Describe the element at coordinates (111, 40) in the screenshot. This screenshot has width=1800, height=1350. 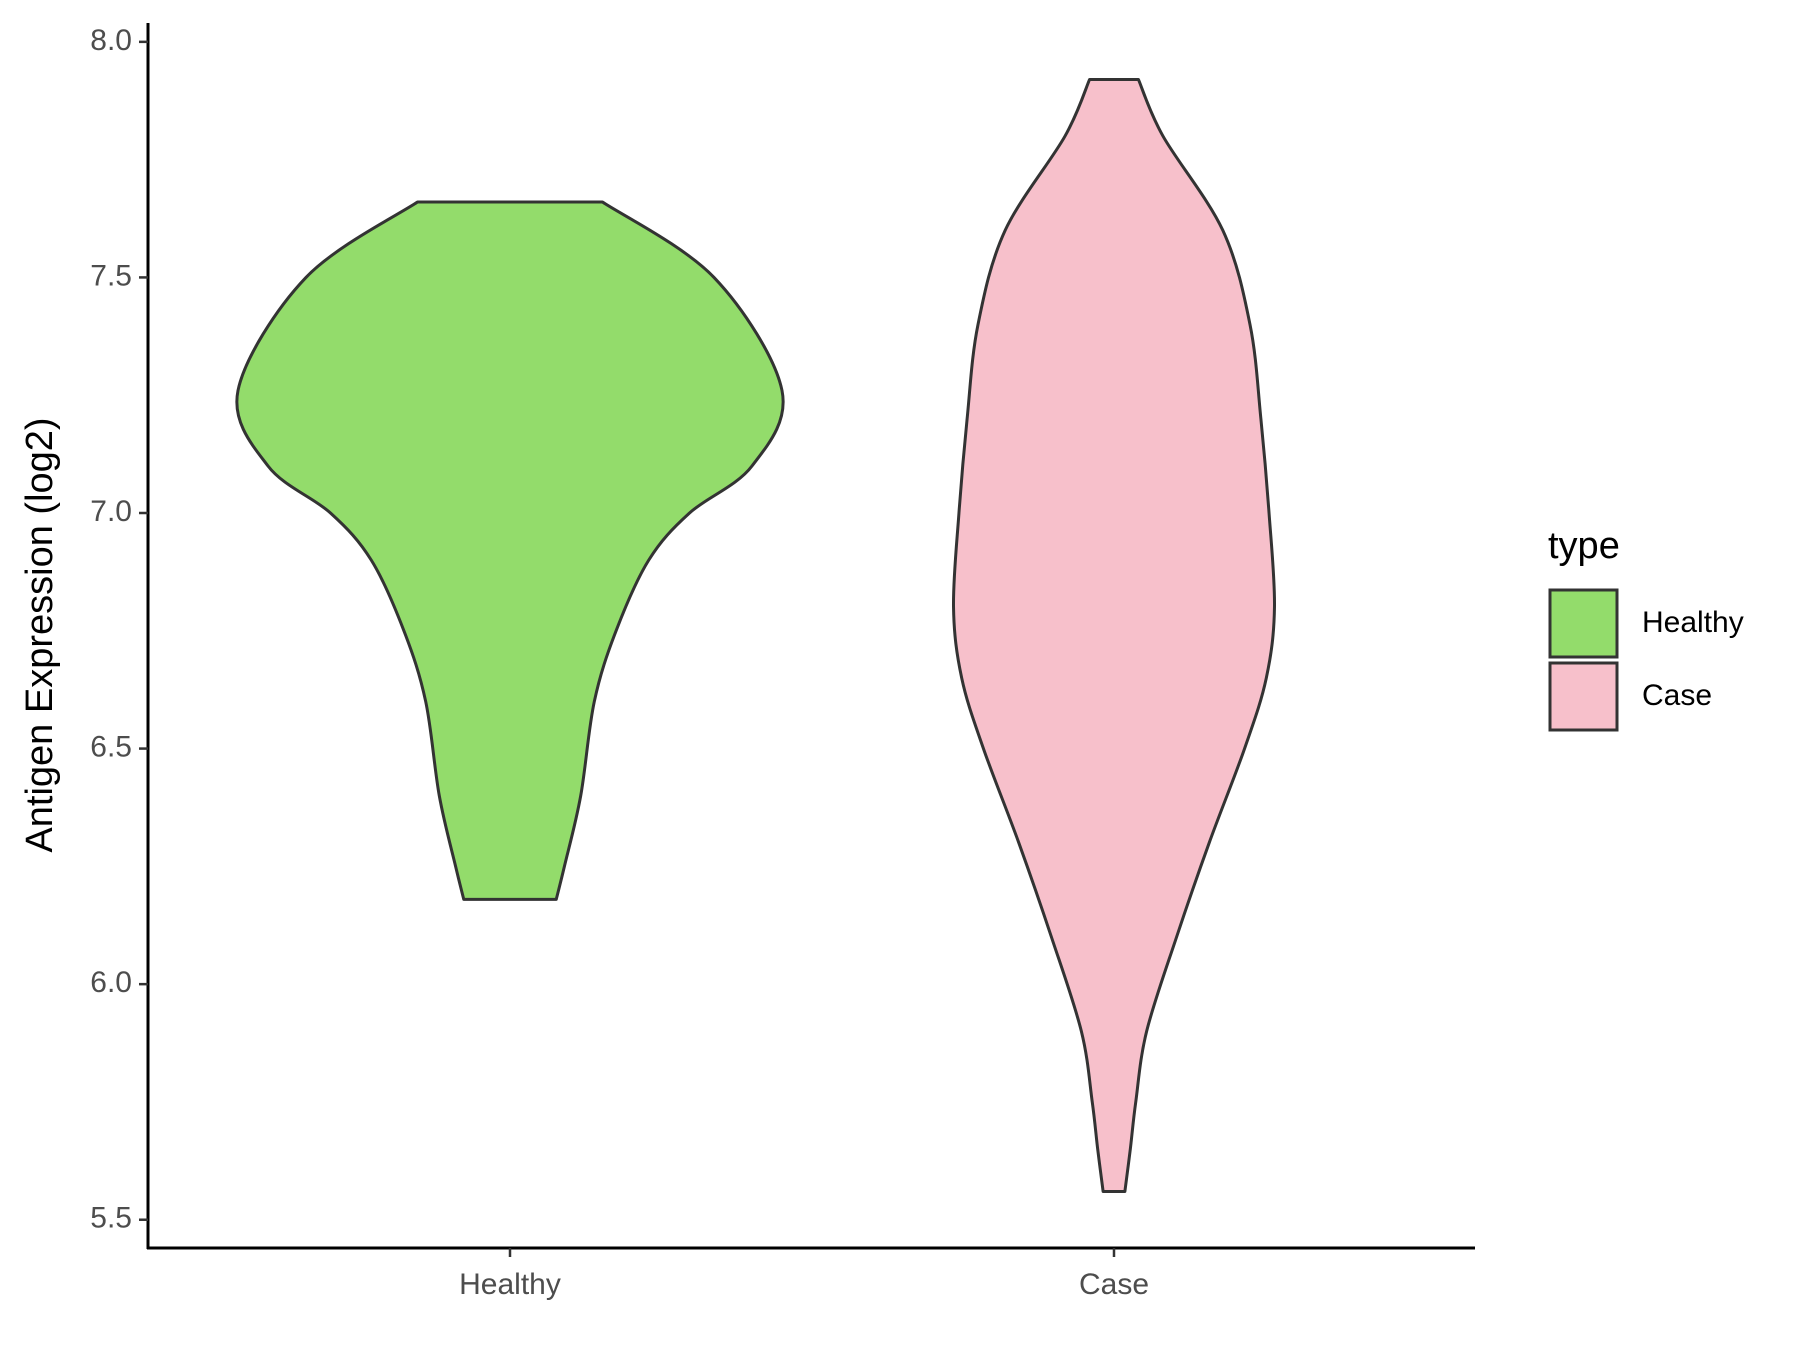
I see `y-tick-label: 8.0` at that location.